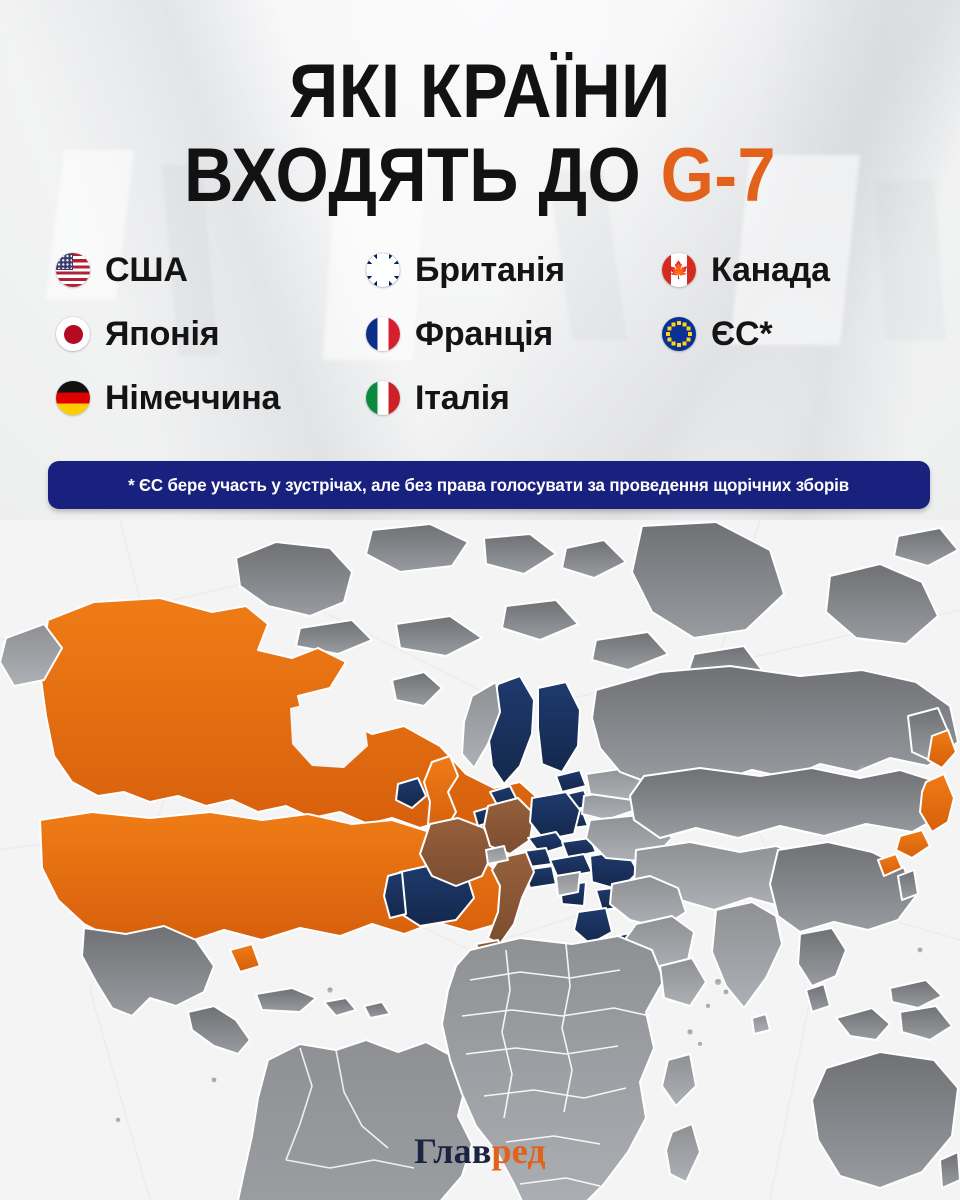  What do you see at coordinates (490, 269) in the screenshot?
I see `country-label: Британія` at bounding box center [490, 269].